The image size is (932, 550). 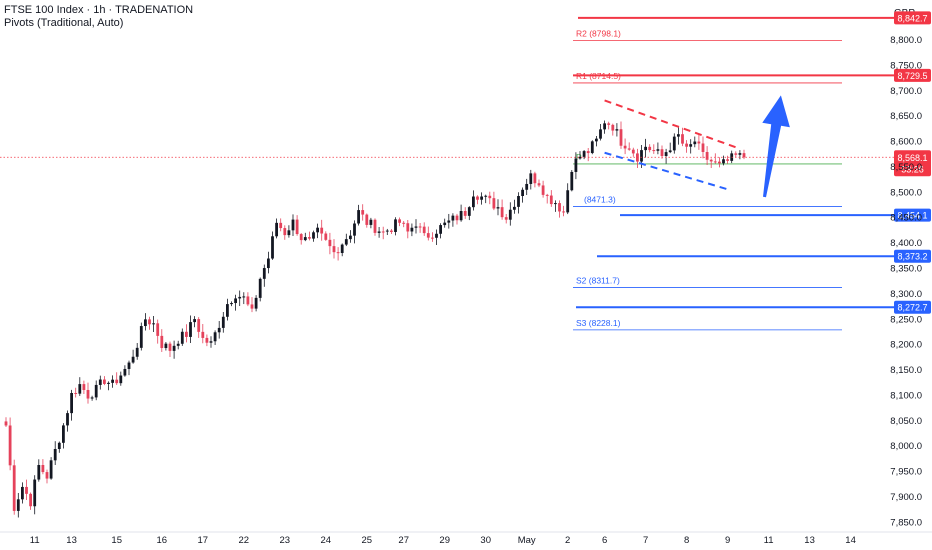 What do you see at coordinates (906, 446) in the screenshot?
I see `y-tick-label: 8,000.0` at bounding box center [906, 446].